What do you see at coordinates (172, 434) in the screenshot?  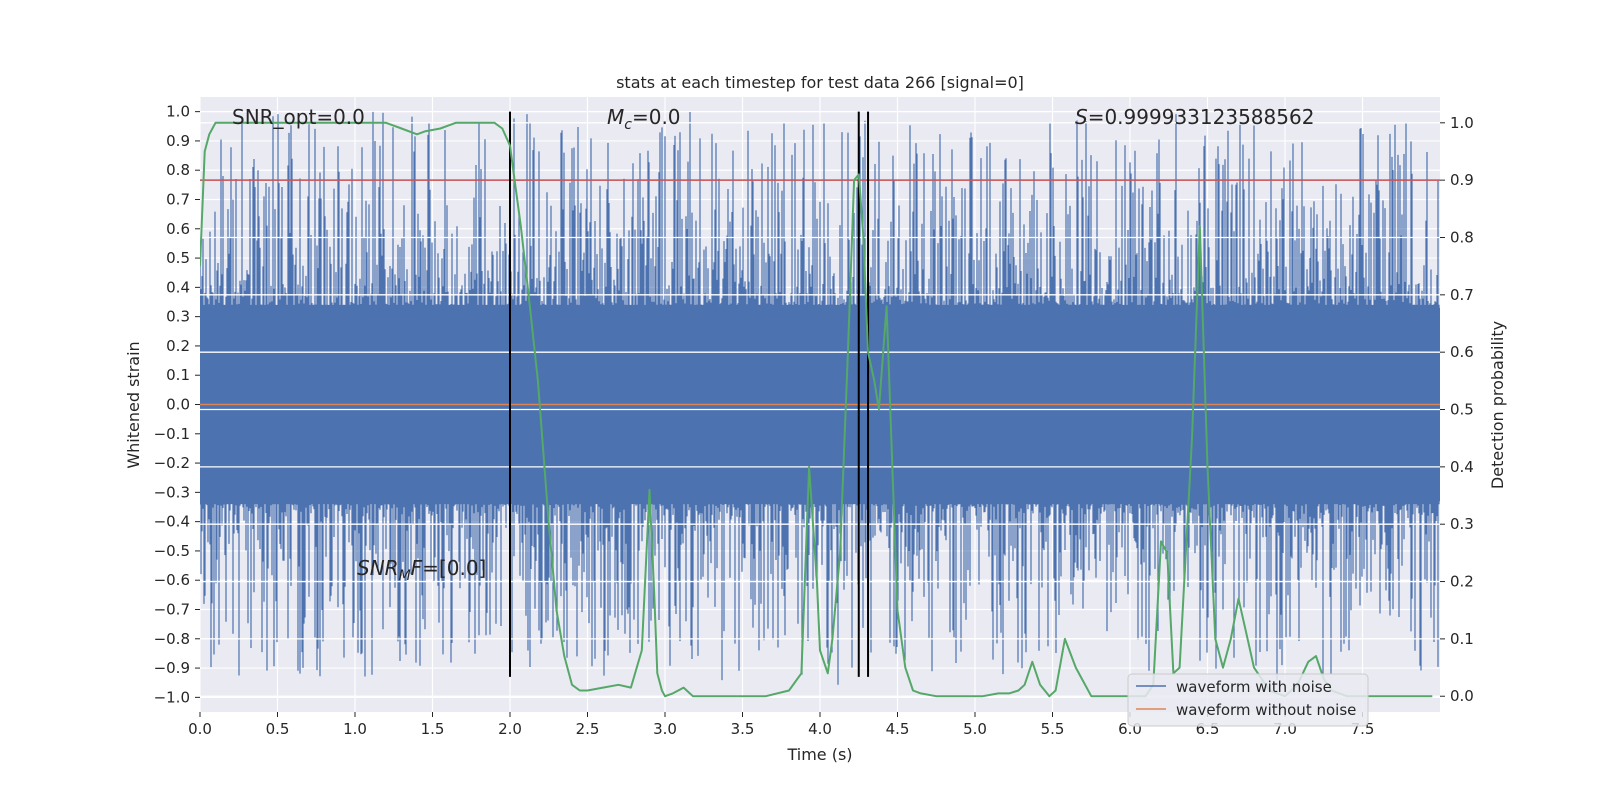 I see `y-tick-label: −0.1` at bounding box center [172, 434].